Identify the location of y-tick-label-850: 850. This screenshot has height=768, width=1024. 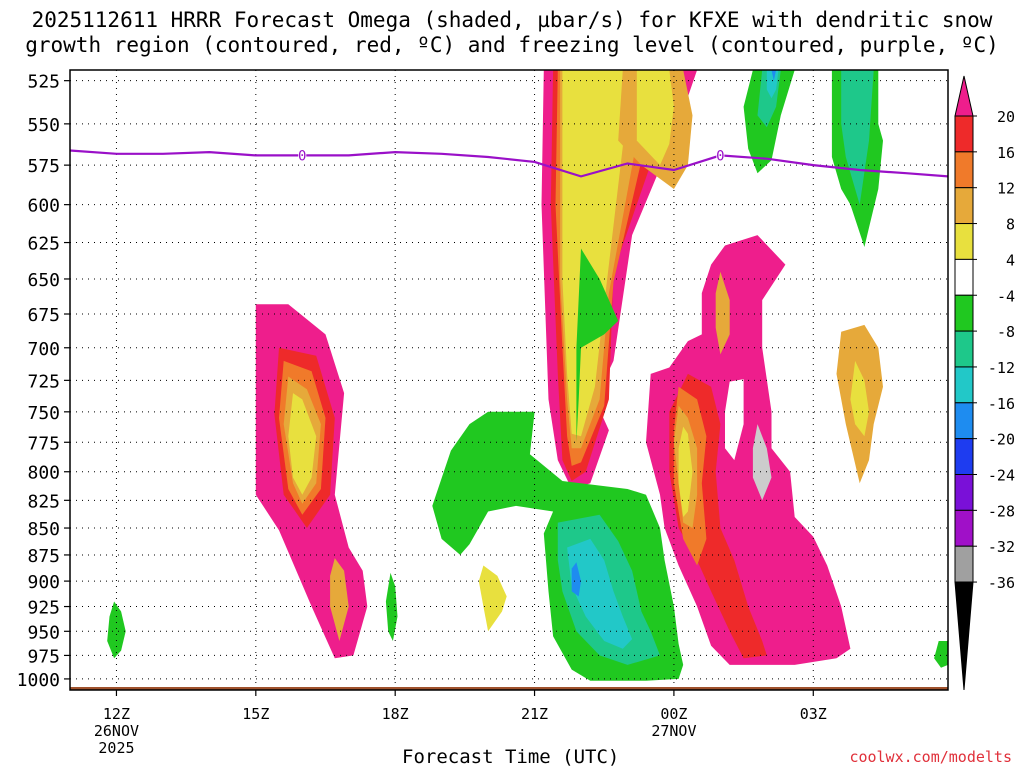
(43, 529).